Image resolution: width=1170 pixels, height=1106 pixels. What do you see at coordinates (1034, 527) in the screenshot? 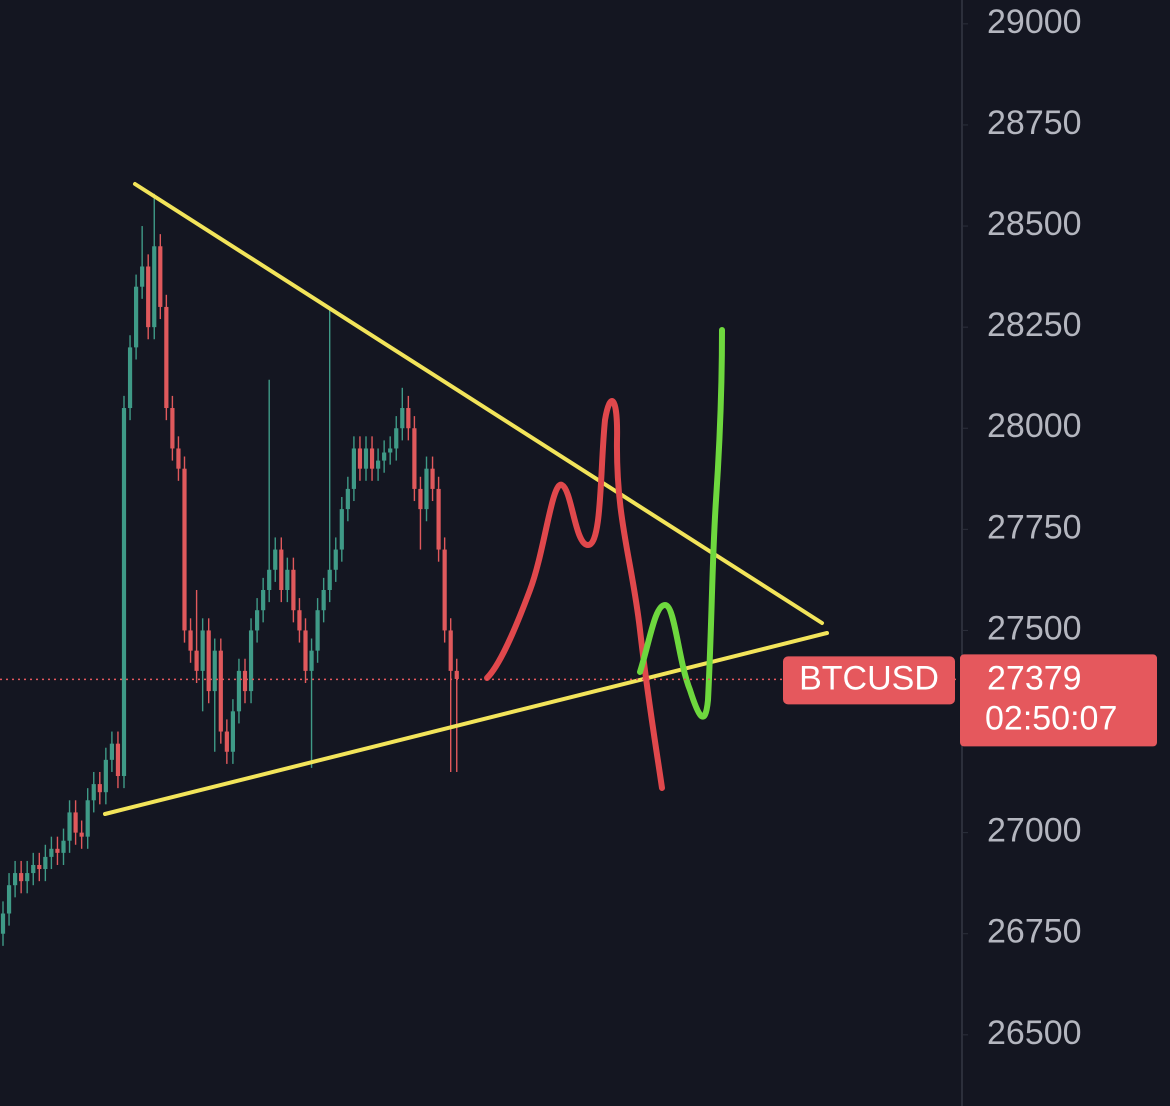
I see `y-tick-label: 27750` at bounding box center [1034, 527].